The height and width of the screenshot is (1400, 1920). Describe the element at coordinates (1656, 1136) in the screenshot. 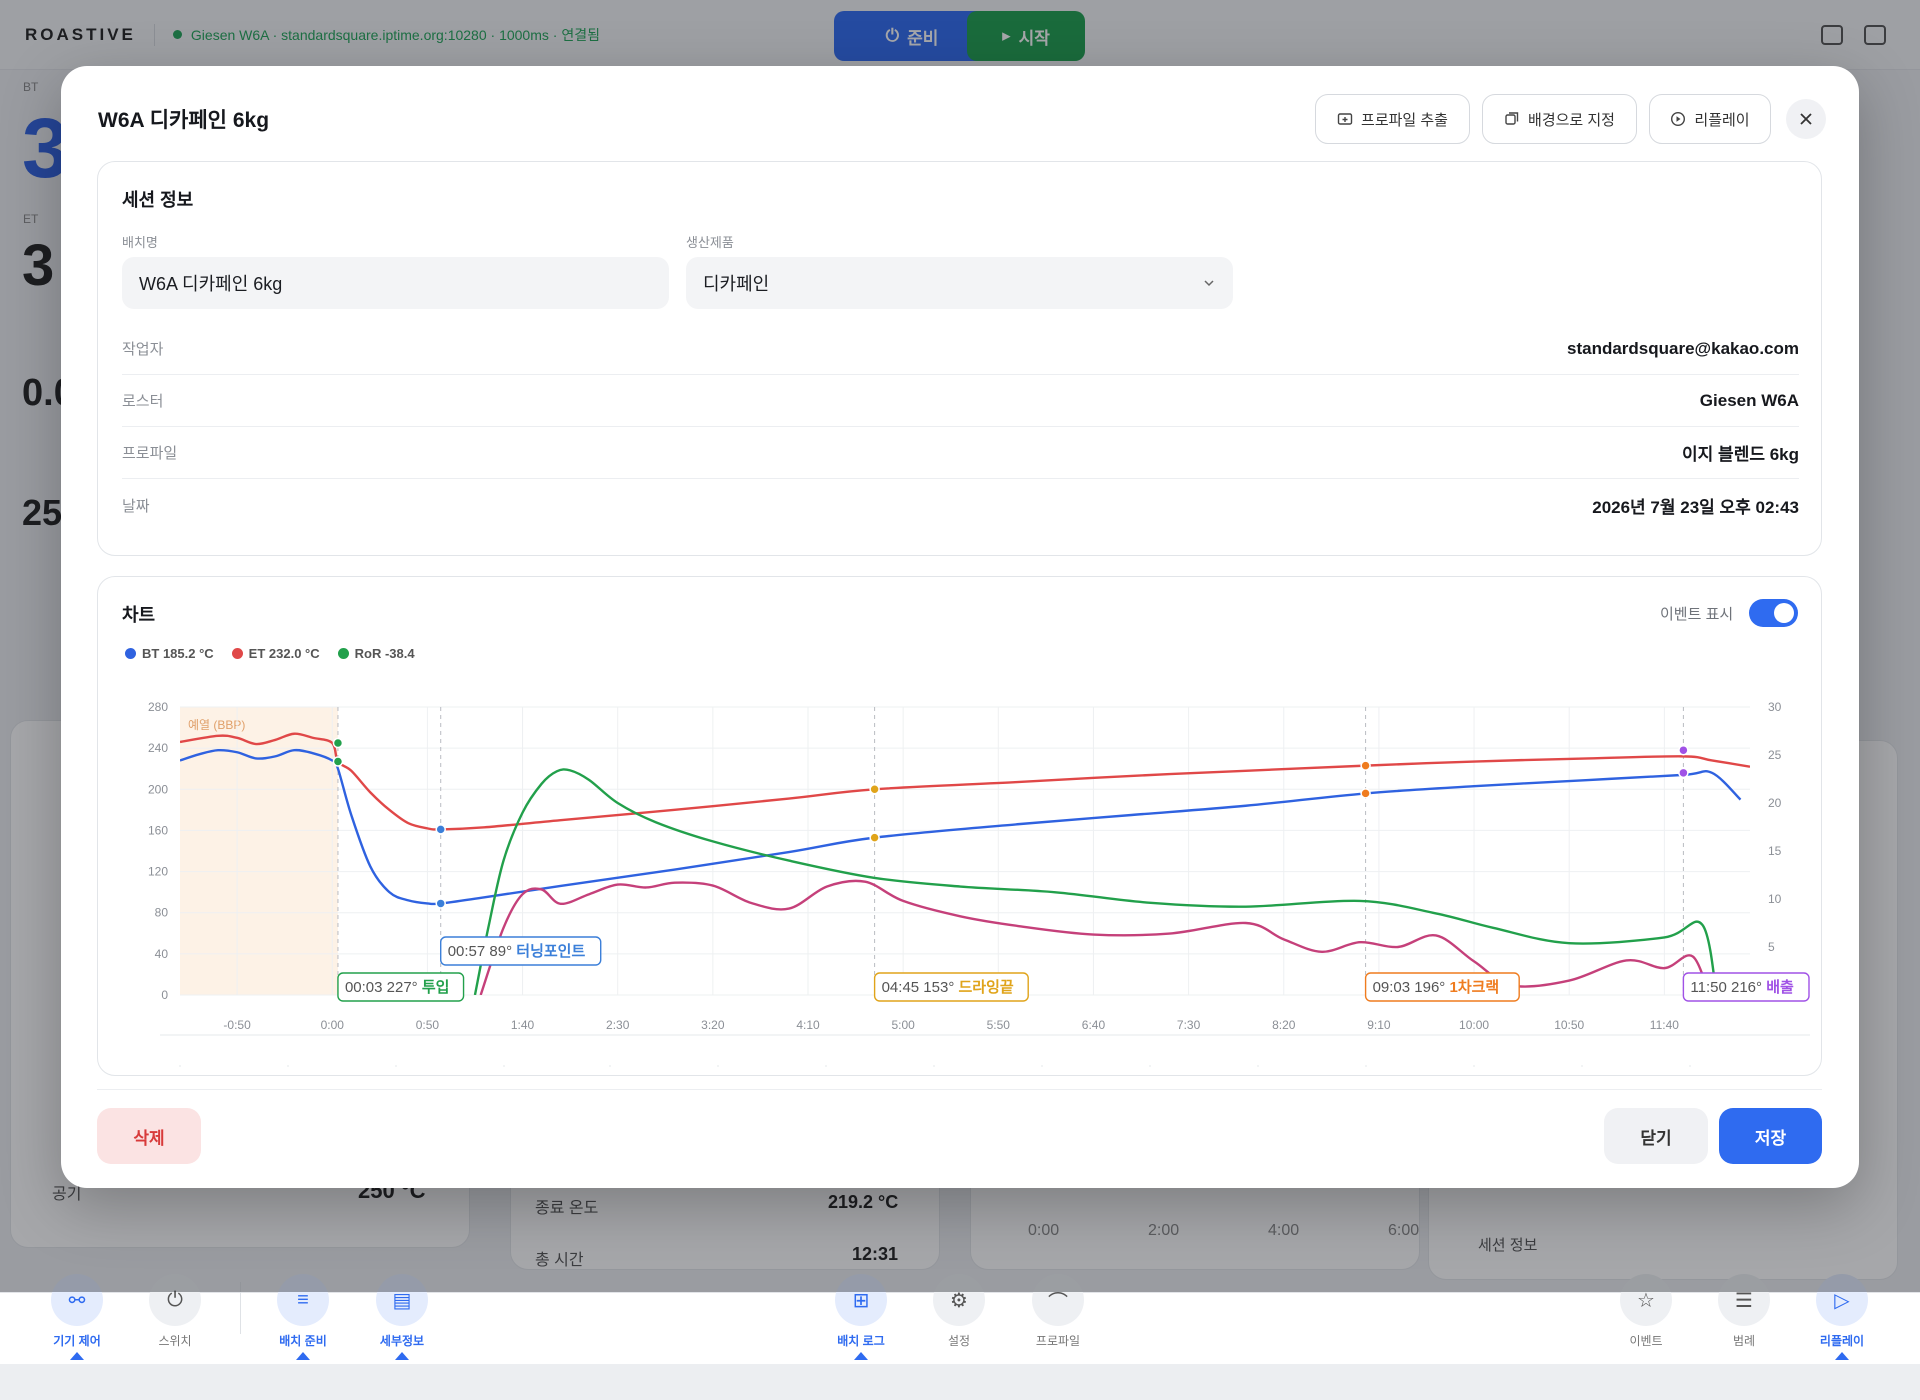

I see `close-button: 닫기` at that location.